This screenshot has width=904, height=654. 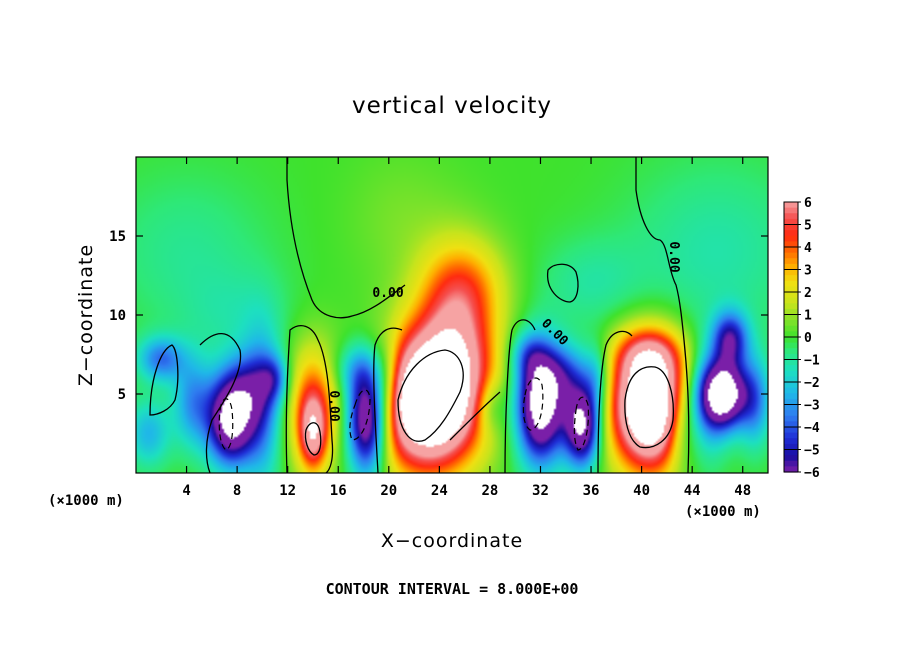 I want to click on colorbar-tick-label: −2, so click(x=812, y=383).